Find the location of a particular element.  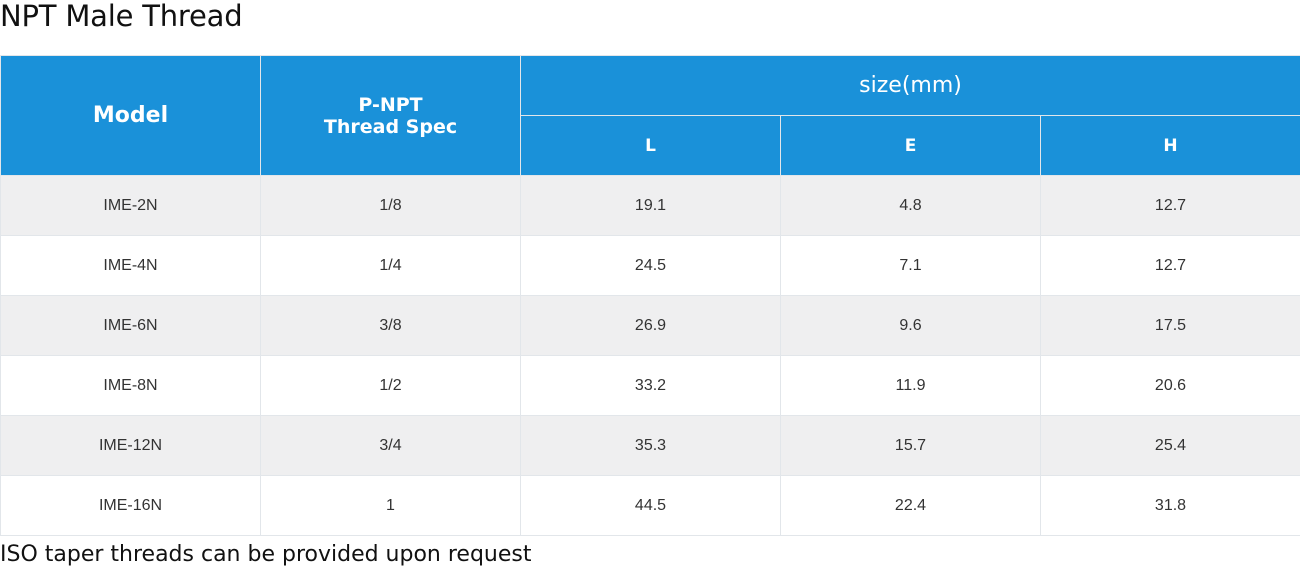

header-l: L is located at coordinates (650, 145).